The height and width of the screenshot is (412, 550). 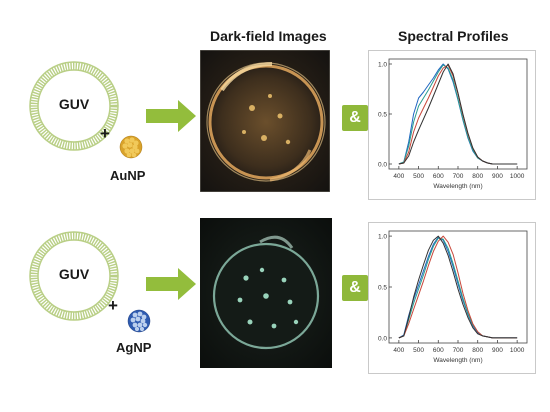 I want to click on silver-nanoparticle-icon, so click(x=139, y=321).